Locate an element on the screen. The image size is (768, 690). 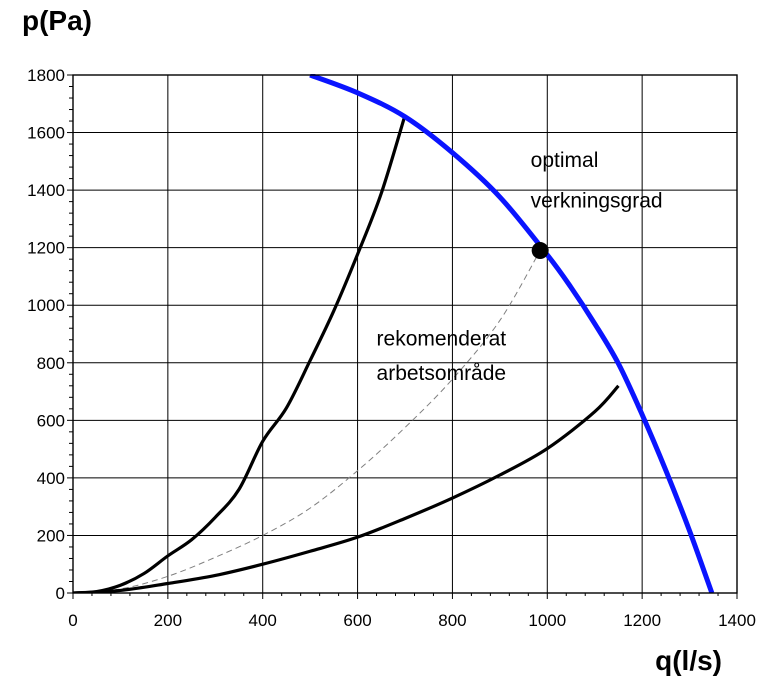
markers-layer is located at coordinates (540, 251).